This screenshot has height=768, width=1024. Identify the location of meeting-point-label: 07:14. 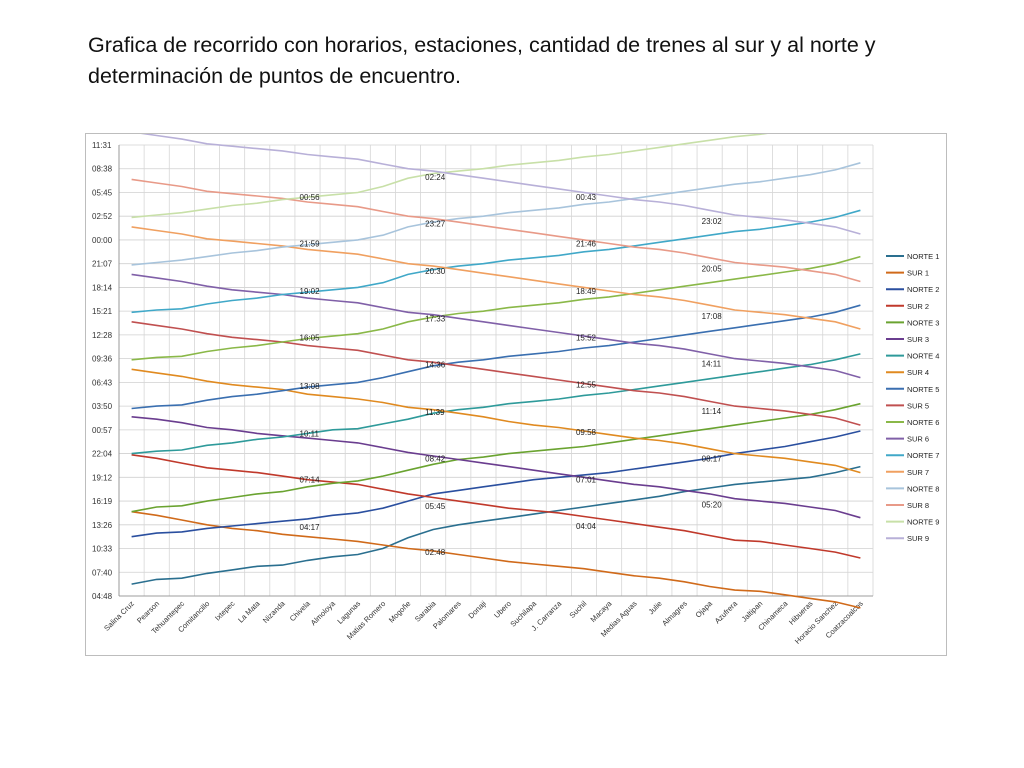
(310, 480).